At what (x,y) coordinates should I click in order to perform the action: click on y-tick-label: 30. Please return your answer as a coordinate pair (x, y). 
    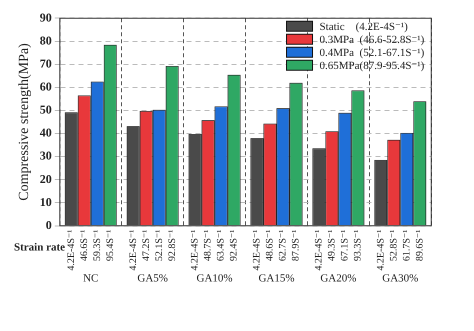
    Looking at the image, I should click on (46, 155).